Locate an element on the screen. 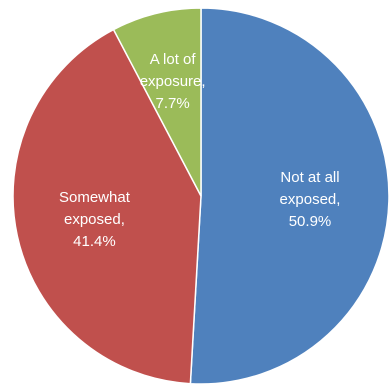 The height and width of the screenshot is (391, 390). data-label-line: exposure, is located at coordinates (173, 81).